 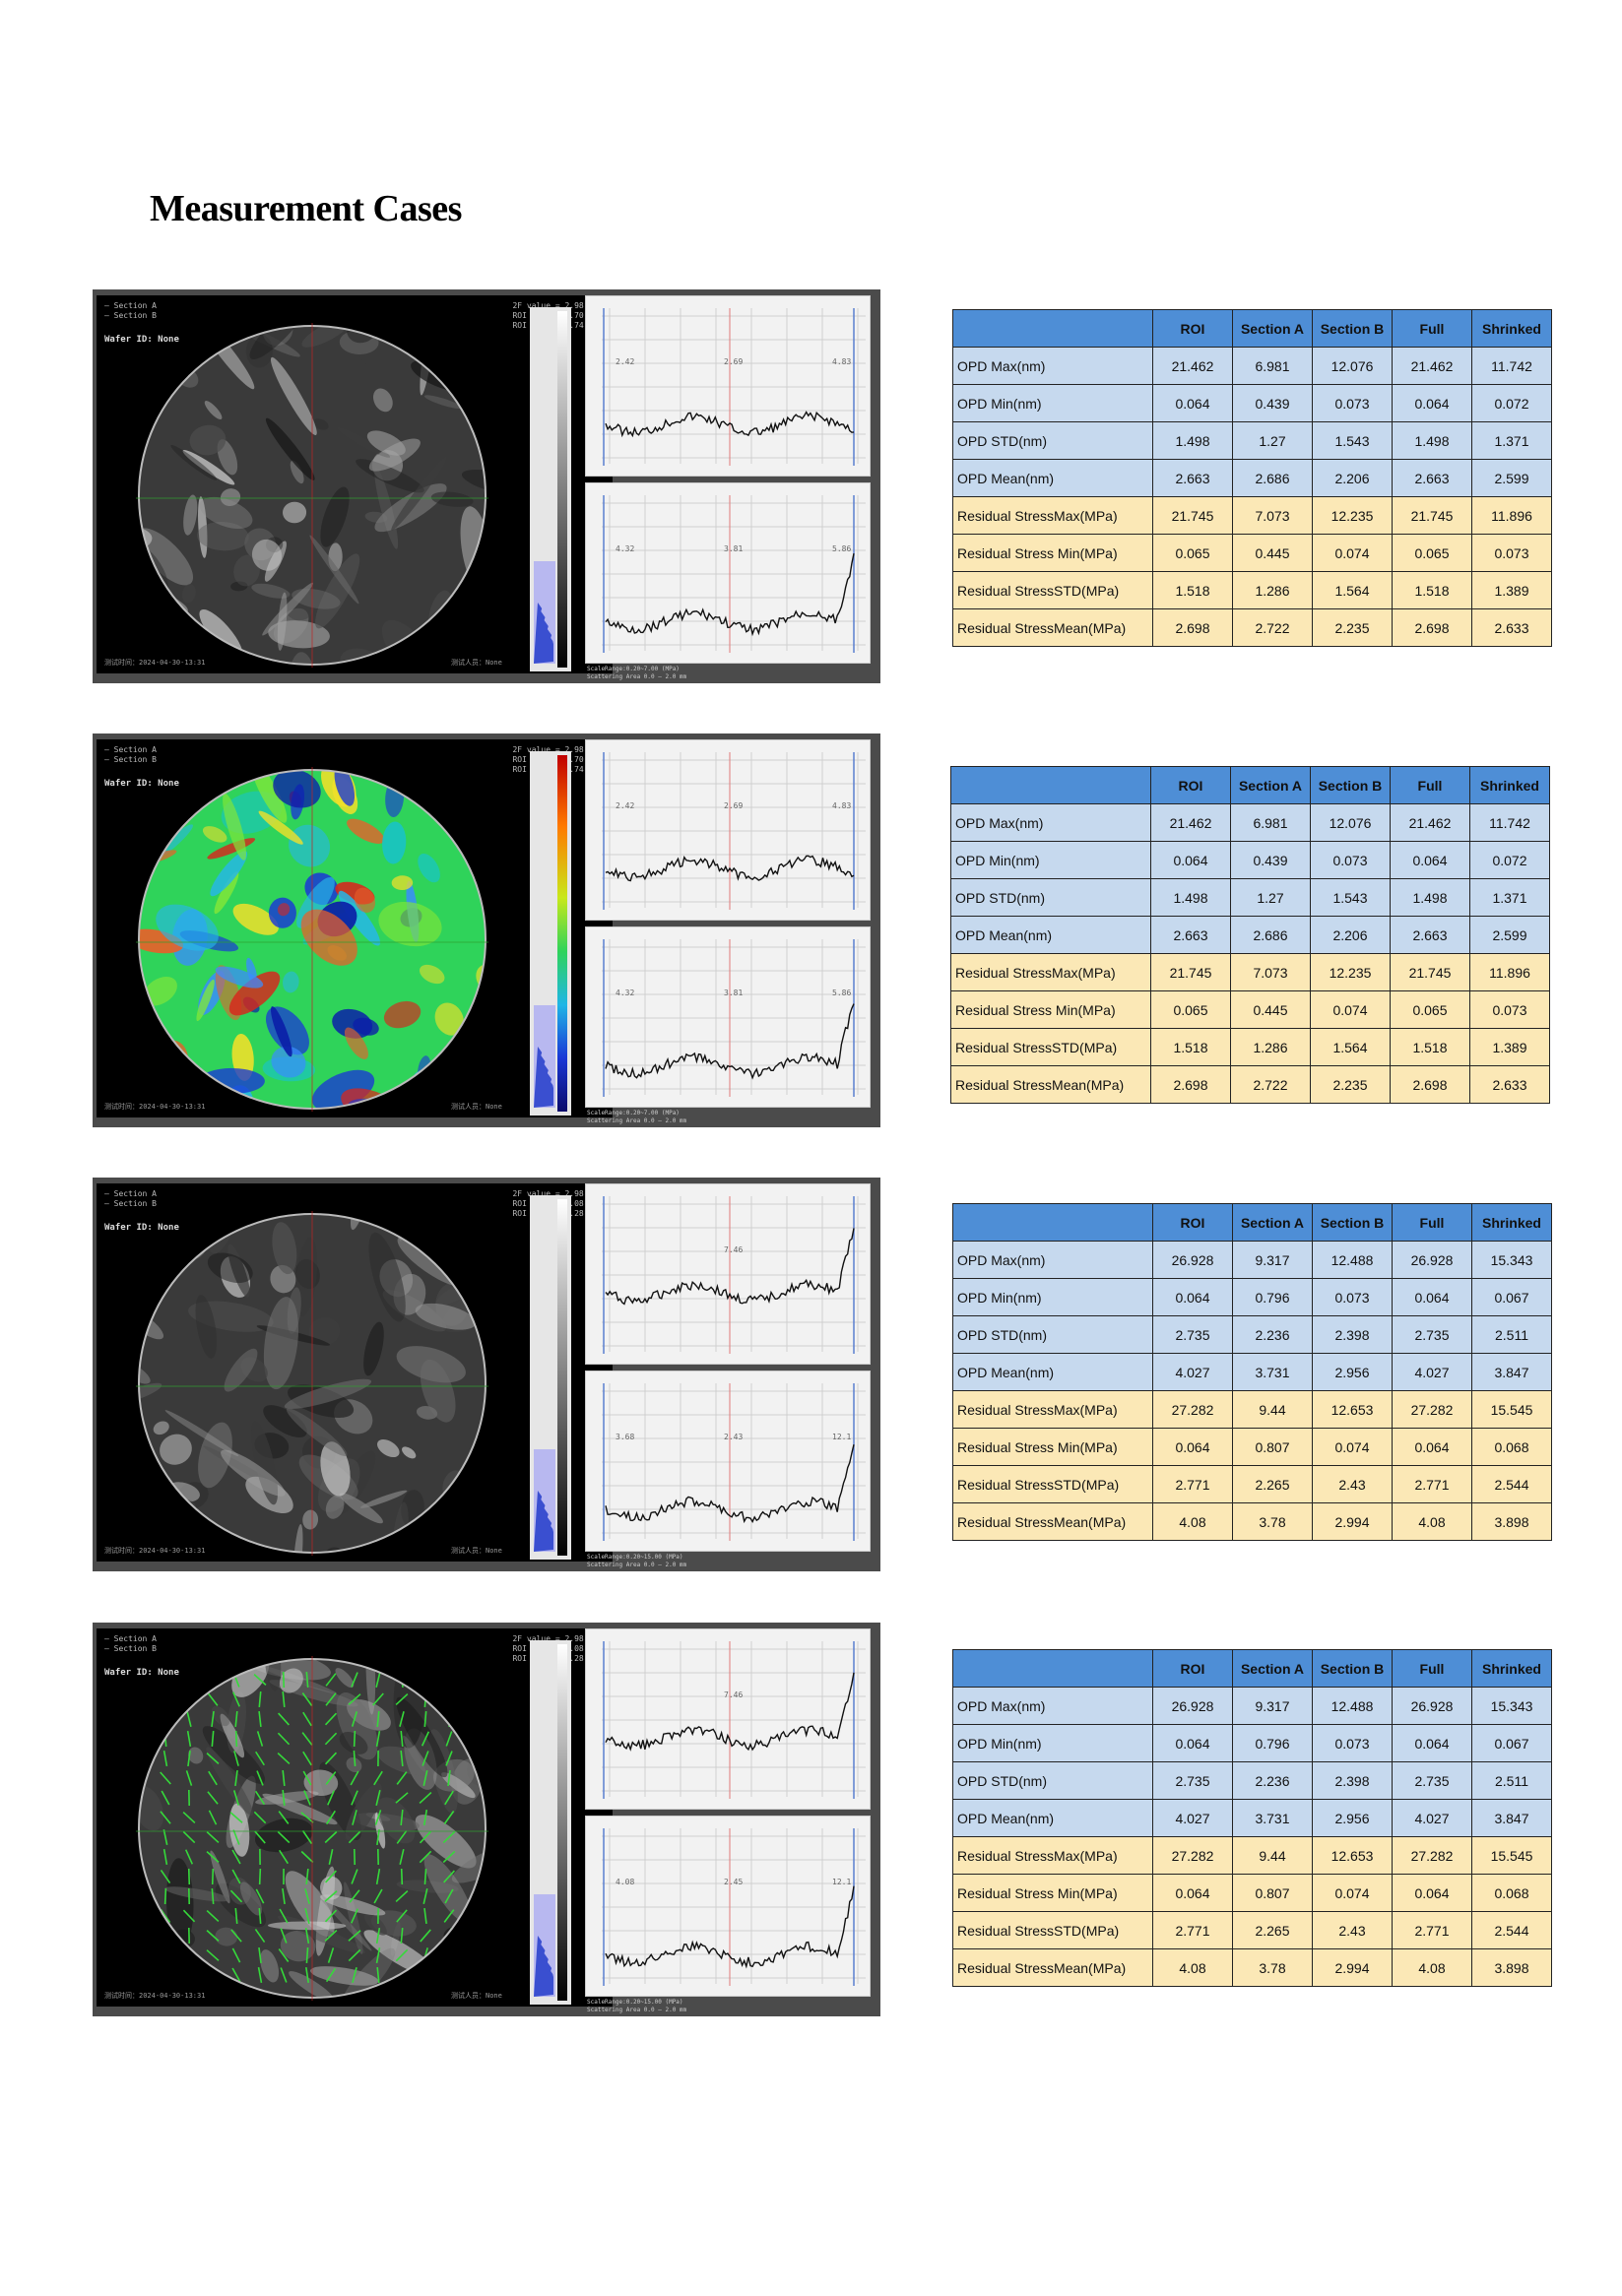 What do you see at coordinates (1511, 1297) in the screenshot?
I see `table-cell: 0.067` at bounding box center [1511, 1297].